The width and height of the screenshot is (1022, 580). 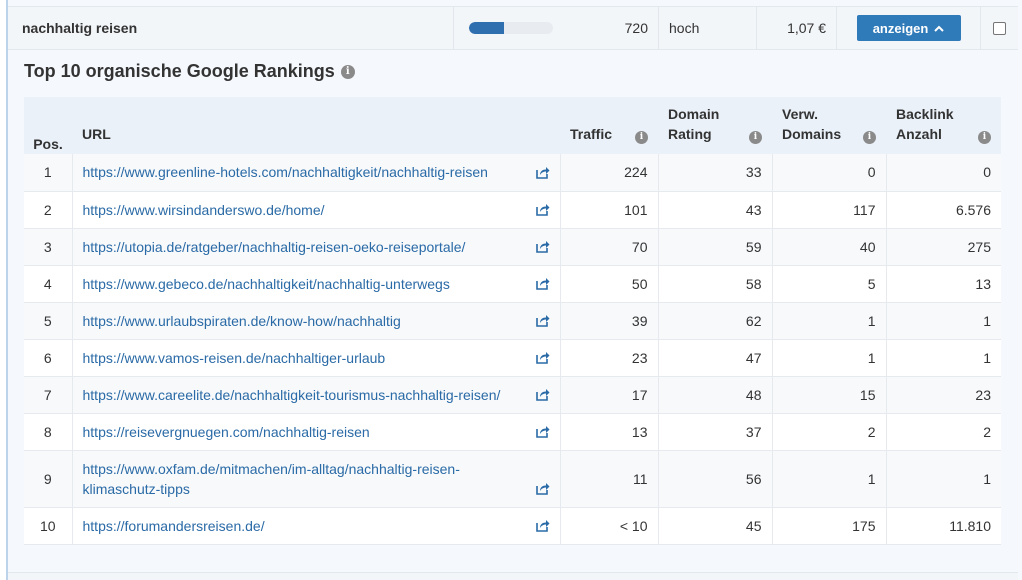 I want to click on cell-ref-domains: 175, so click(x=829, y=526).